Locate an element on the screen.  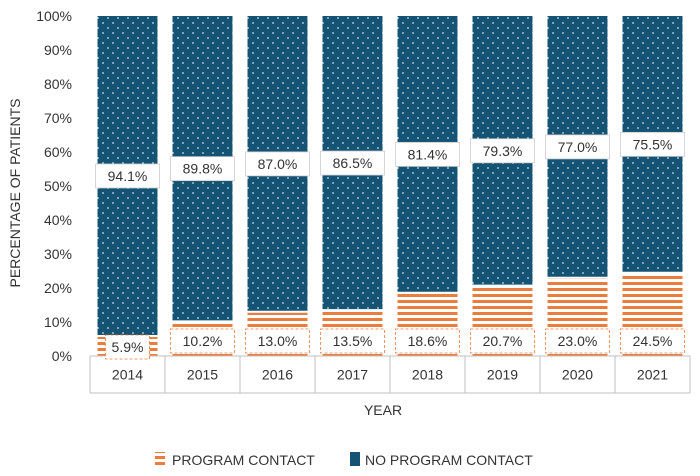
data-label-no-program-contact-2014: 94.1% is located at coordinates (128, 176).